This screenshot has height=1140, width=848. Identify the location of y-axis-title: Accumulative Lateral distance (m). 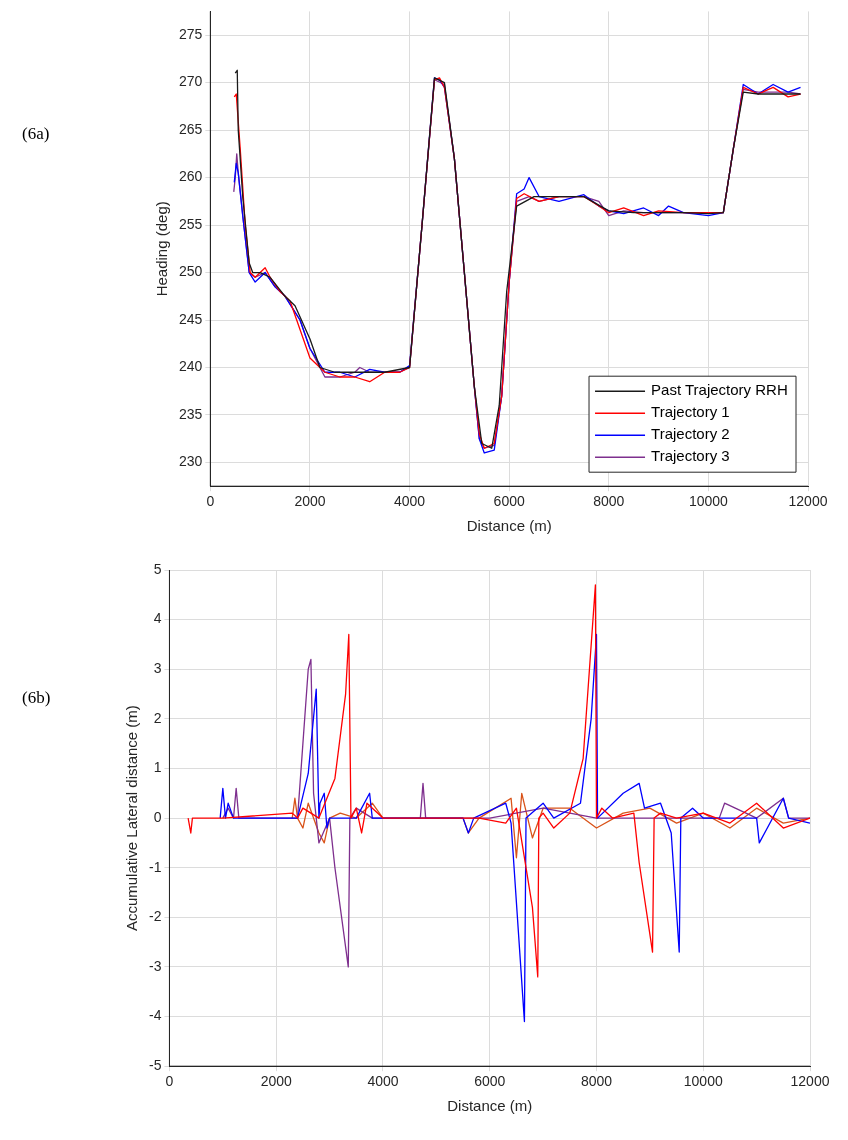
(132, 818).